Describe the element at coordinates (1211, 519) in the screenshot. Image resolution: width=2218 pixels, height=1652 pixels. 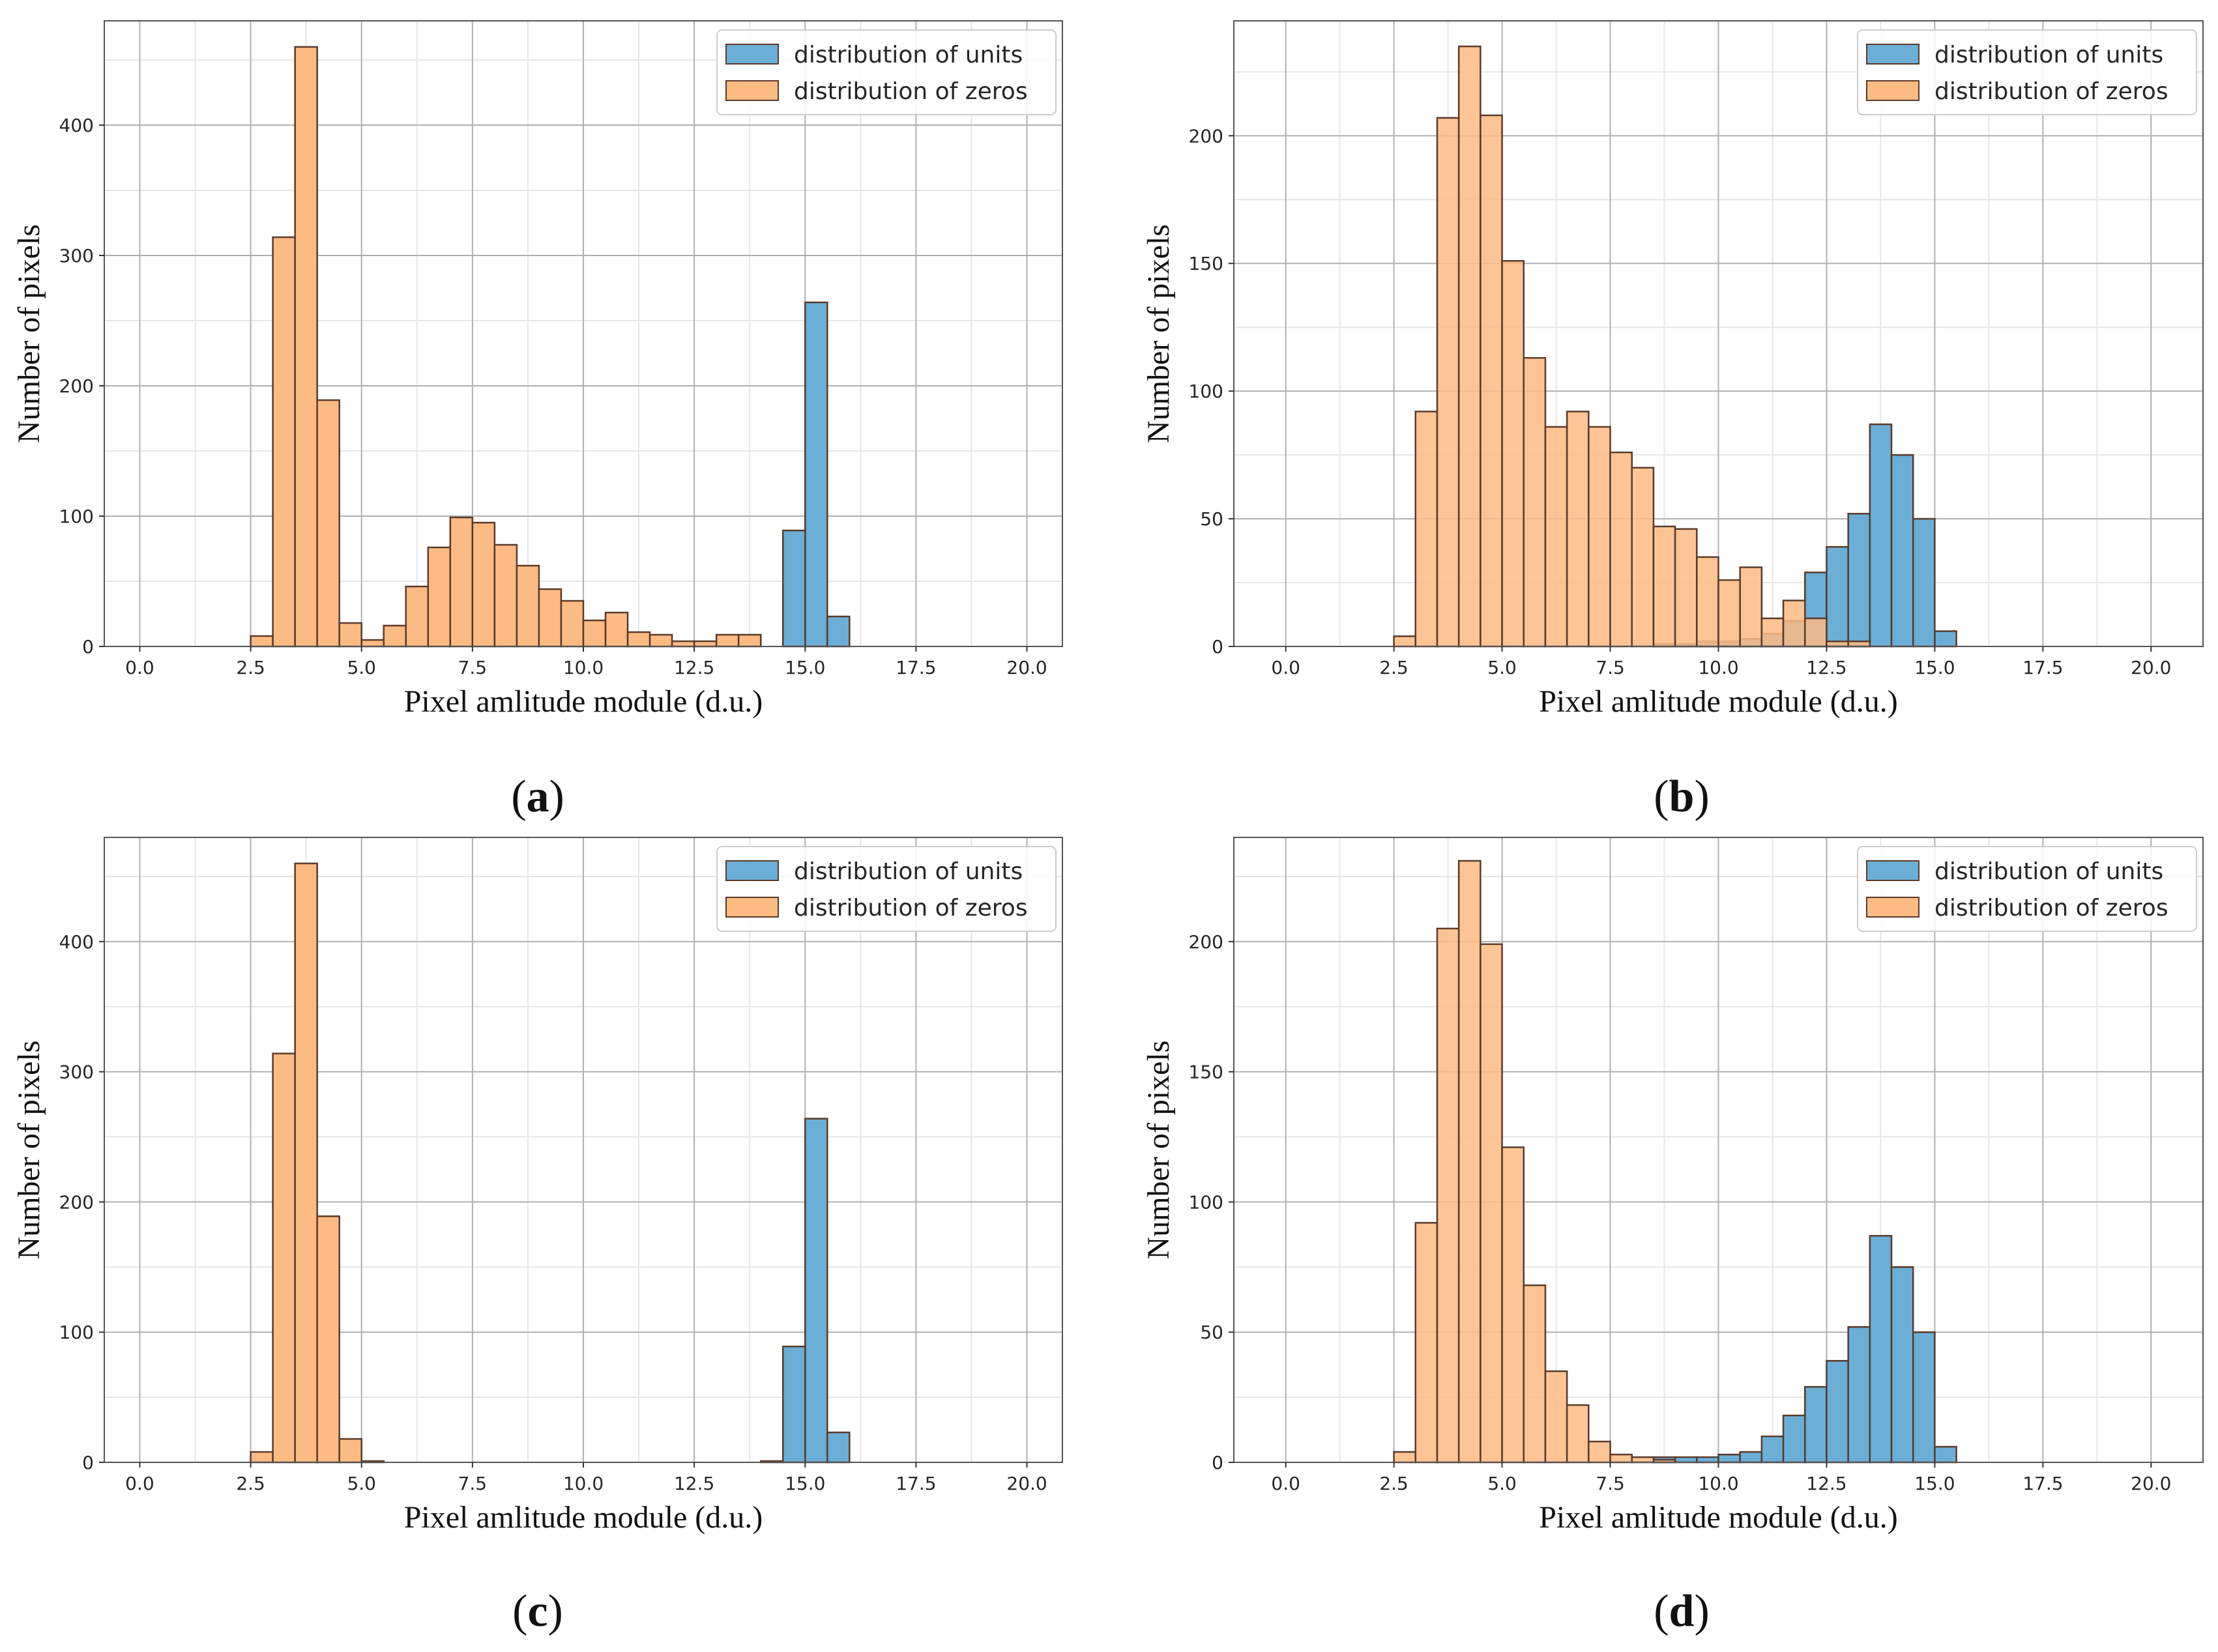
I see `y-tick-label: 50` at that location.